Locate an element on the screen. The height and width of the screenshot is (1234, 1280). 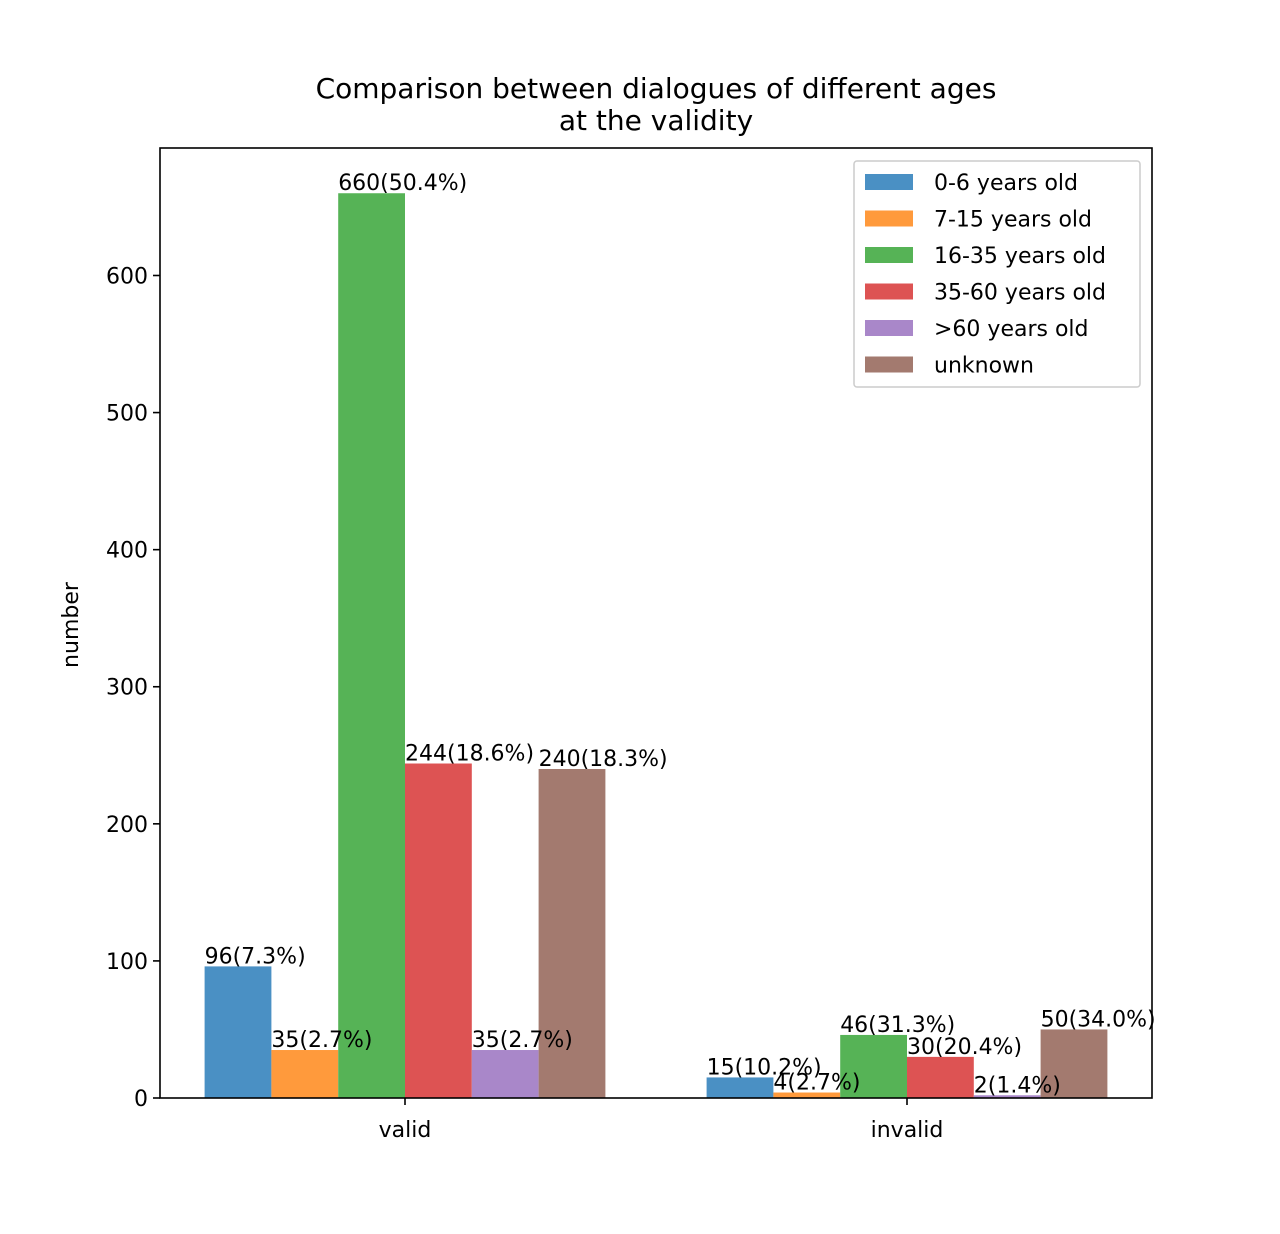
data-label-valid-series-0: 96(7.3%) is located at coordinates (255, 956).